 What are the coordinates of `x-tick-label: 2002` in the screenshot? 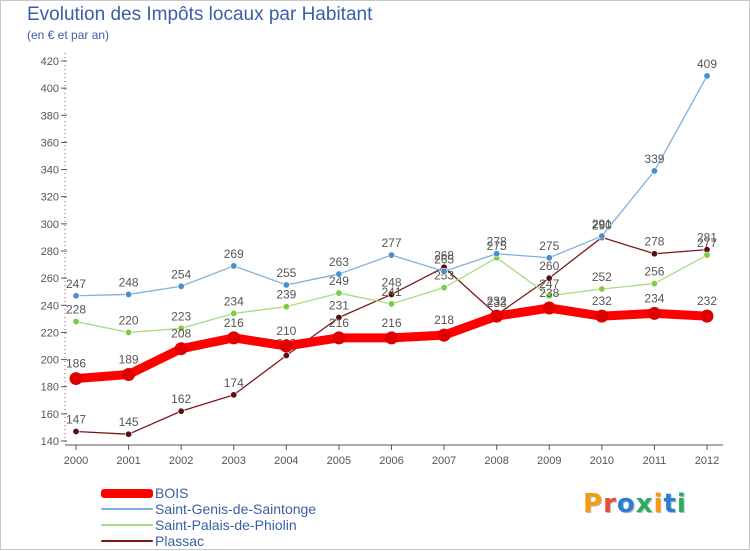 It's located at (181, 461).